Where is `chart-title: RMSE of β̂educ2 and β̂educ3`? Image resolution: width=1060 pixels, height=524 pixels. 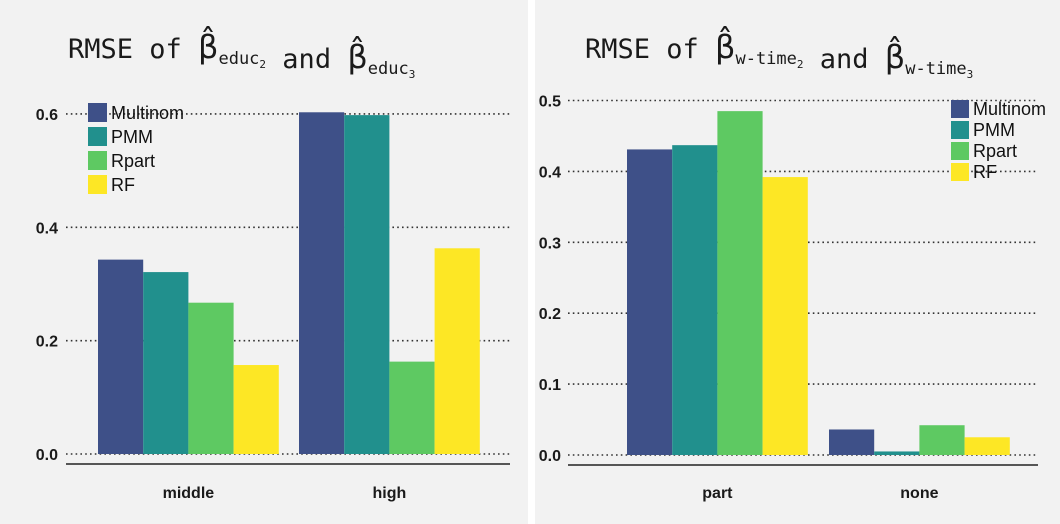 chart-title: RMSE of β̂educ2 and β̂educ3 is located at coordinates (241, 53).